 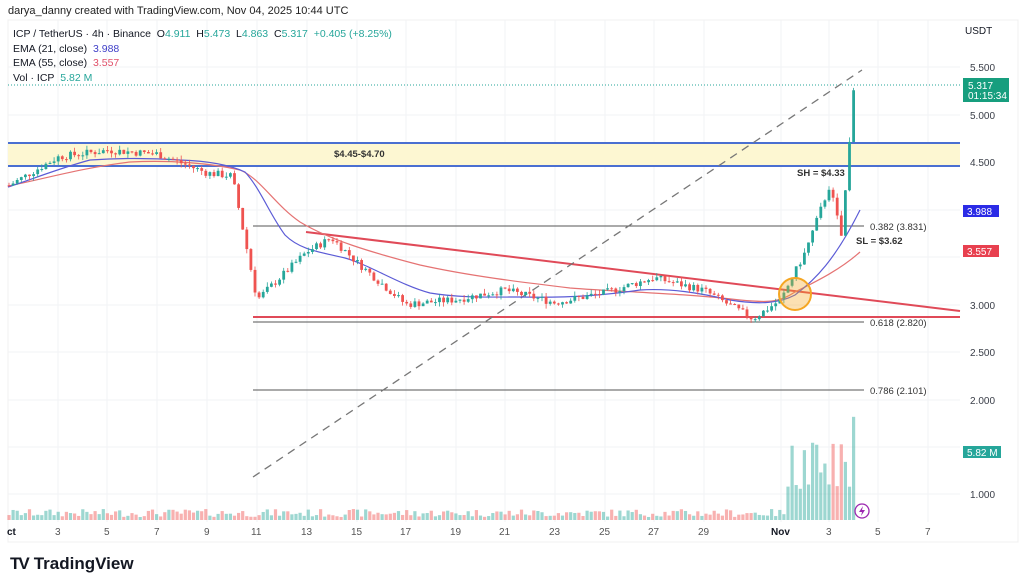 I want to click on svg-text: 29, so click(x=704, y=532).